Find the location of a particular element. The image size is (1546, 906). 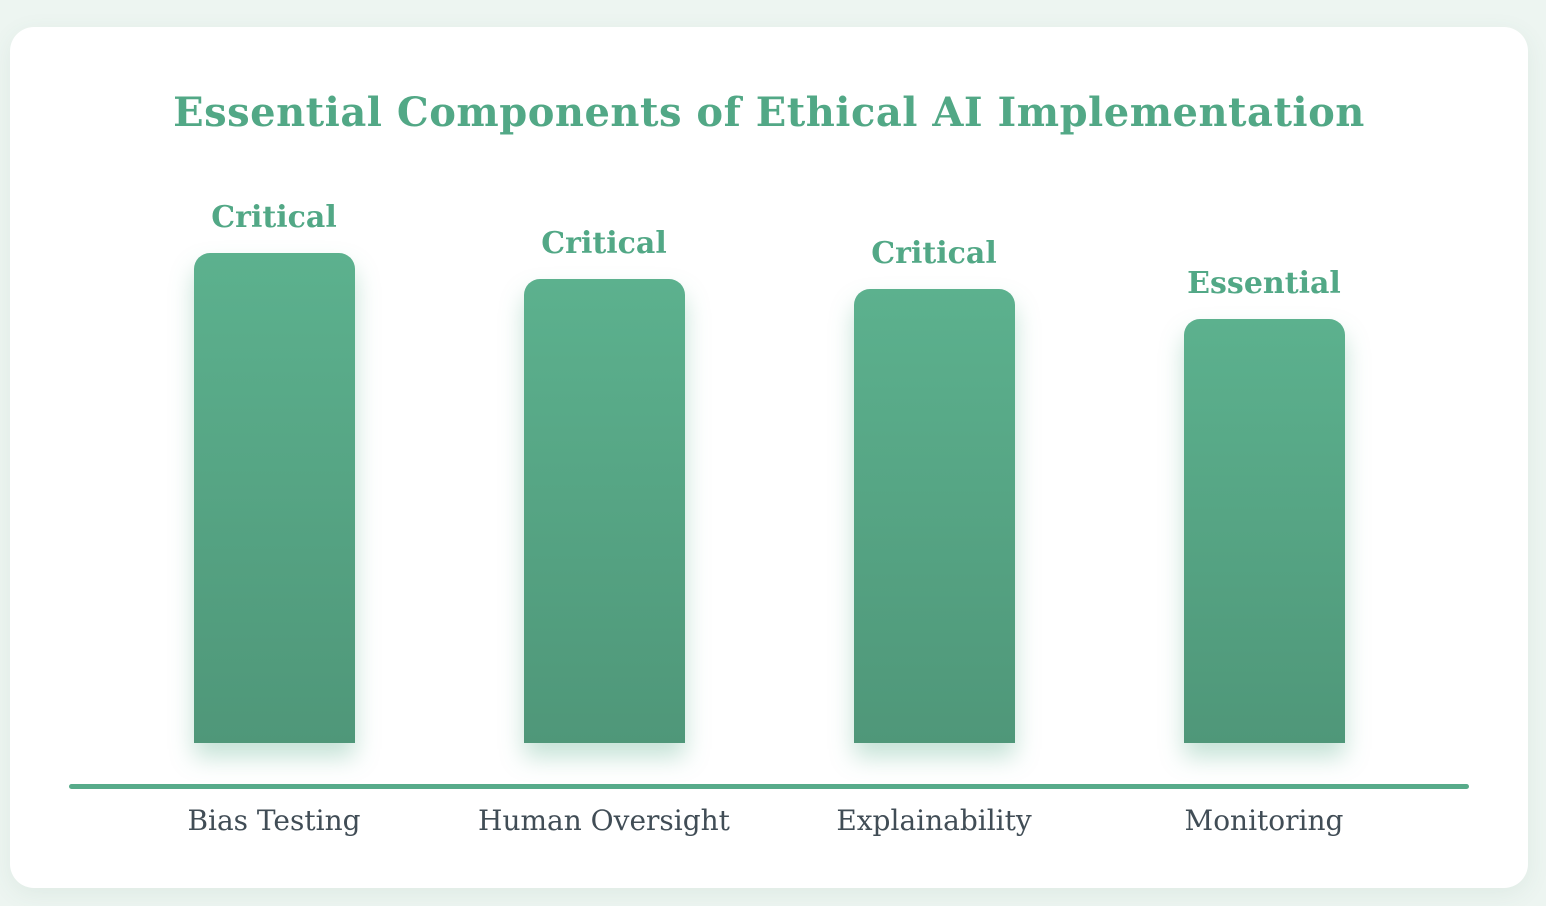

bar-monitoring is located at coordinates (1264, 531).